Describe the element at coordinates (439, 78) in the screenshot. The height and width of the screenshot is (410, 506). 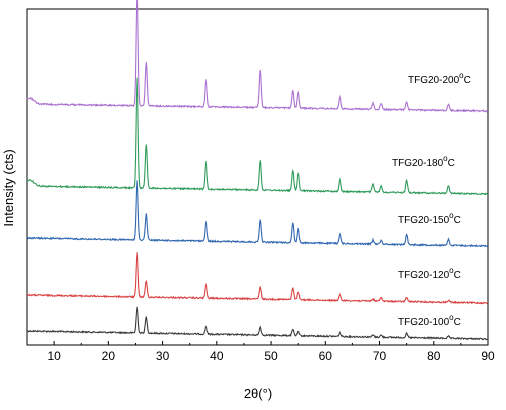
I see `series-label-tfg20-200: TFG20-200oC` at that location.